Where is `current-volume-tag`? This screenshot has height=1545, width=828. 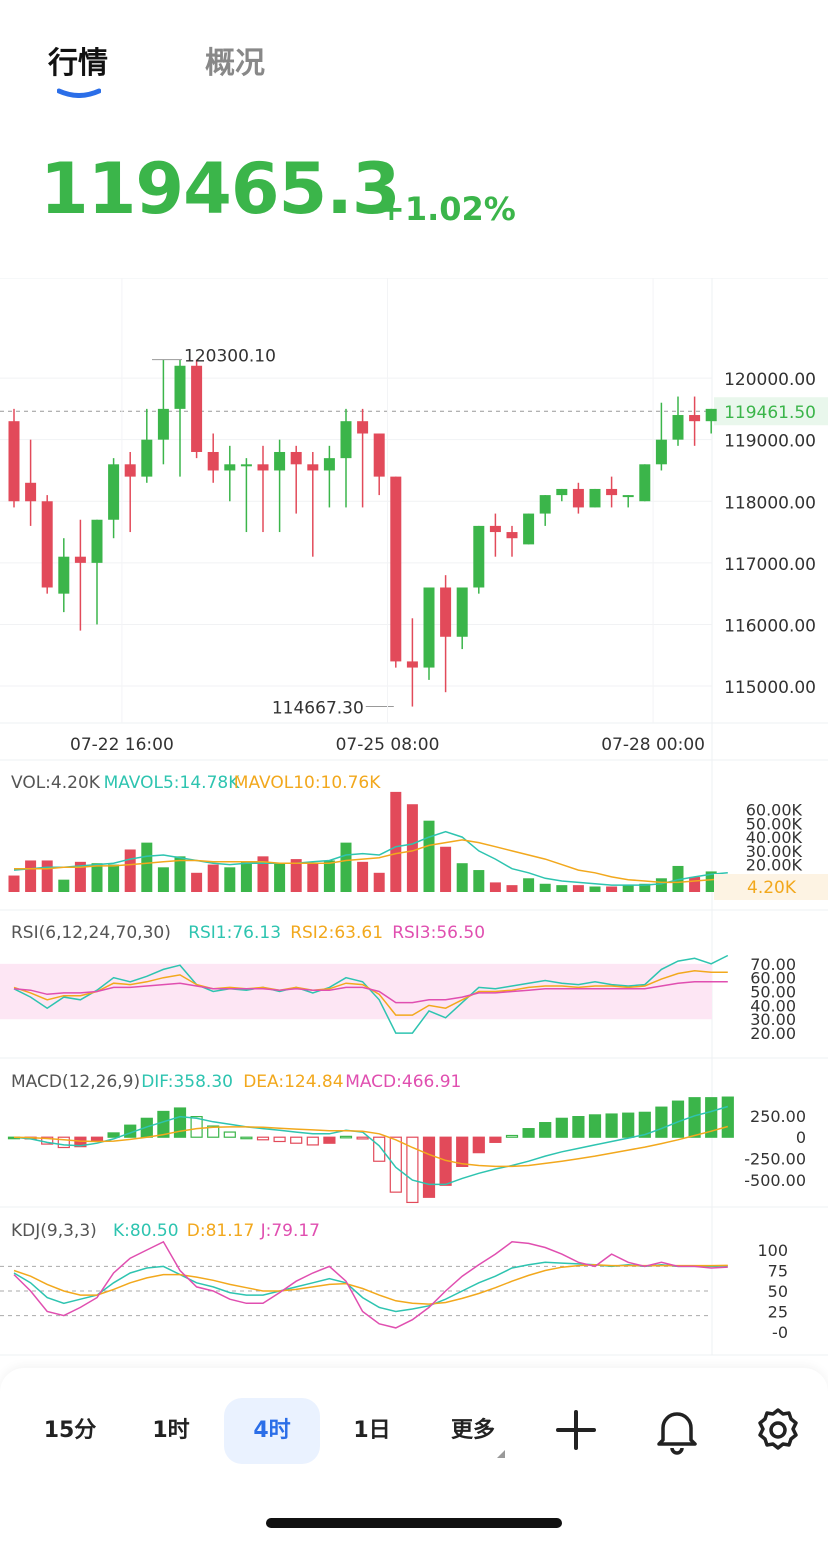
current-volume-tag is located at coordinates (771, 887).